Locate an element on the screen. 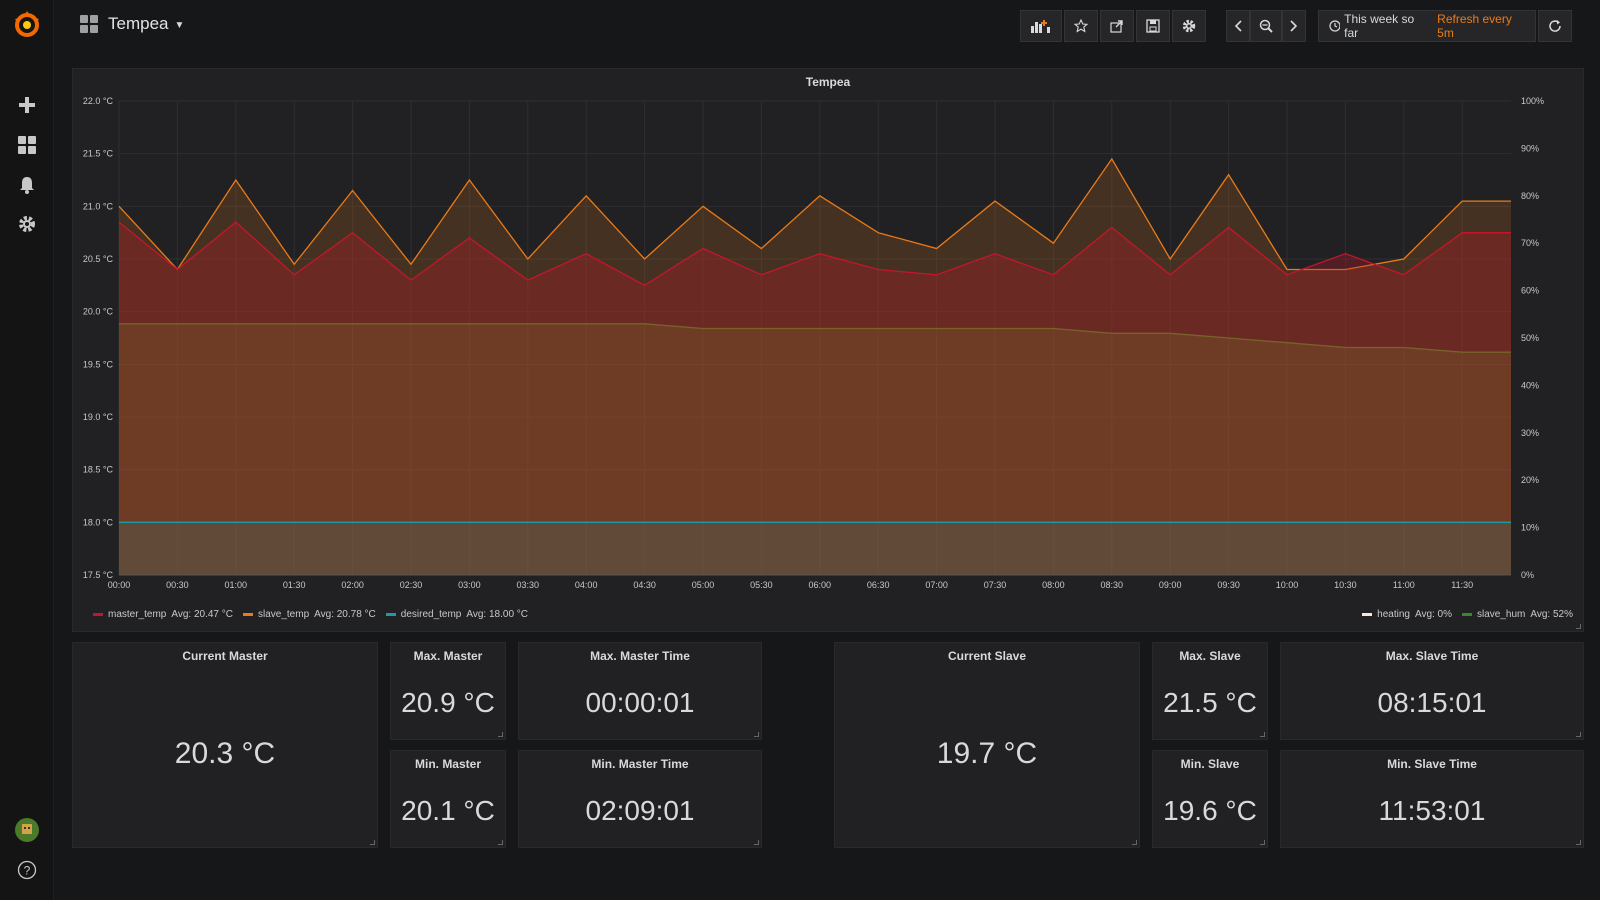 This screenshot has width=1600, height=900. panel-title: Current Slave is located at coordinates (987, 656).